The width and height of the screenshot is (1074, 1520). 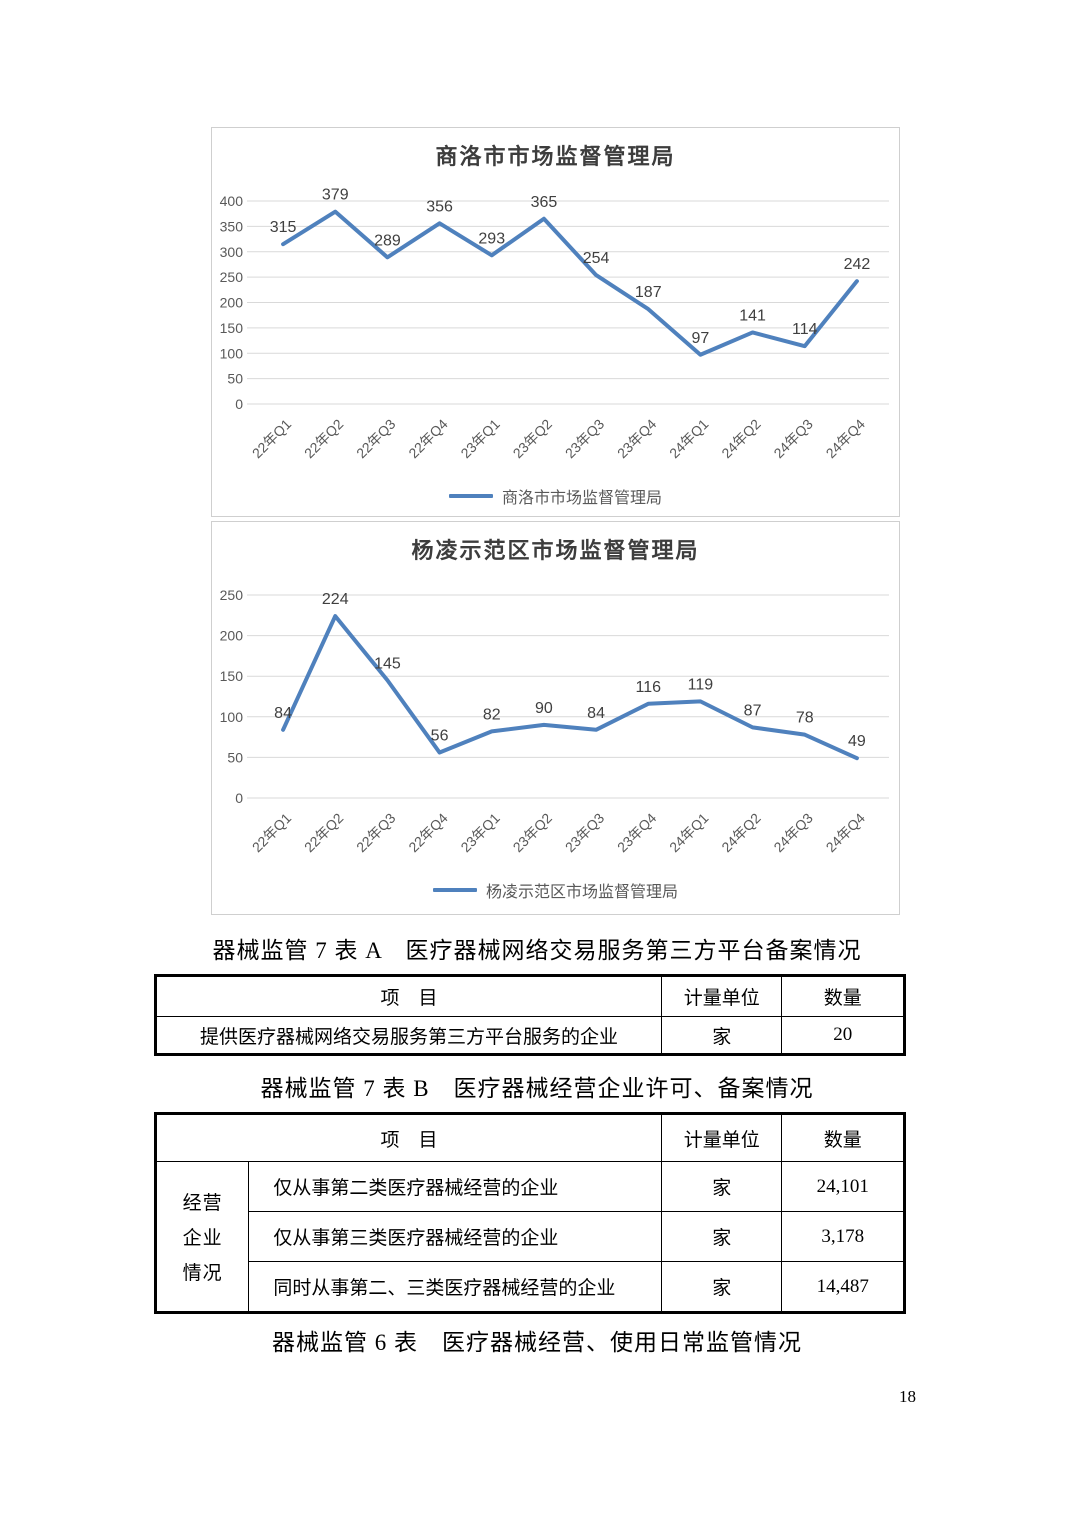 I want to click on table-platform-registration: 项 目 计量单位 数量 提供医疗器械网络交易服务第三方平台服务的企业 家 20, so click(x=530, y=1015).